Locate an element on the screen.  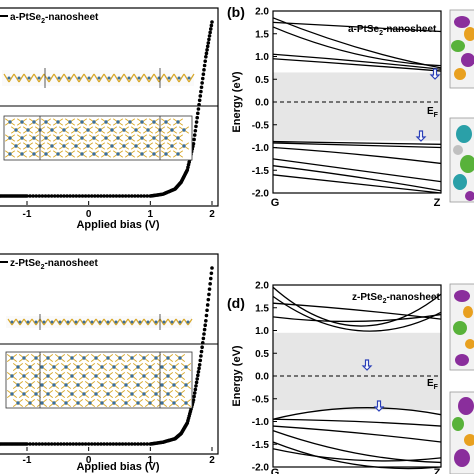
d-y-tick-label: 0.5 is located at coordinates (262, 354).